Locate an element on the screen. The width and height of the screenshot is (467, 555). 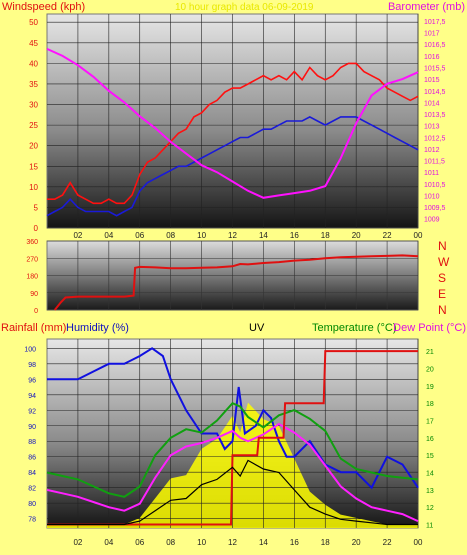
humidity-tick: 80 is located at coordinates (32, 504).